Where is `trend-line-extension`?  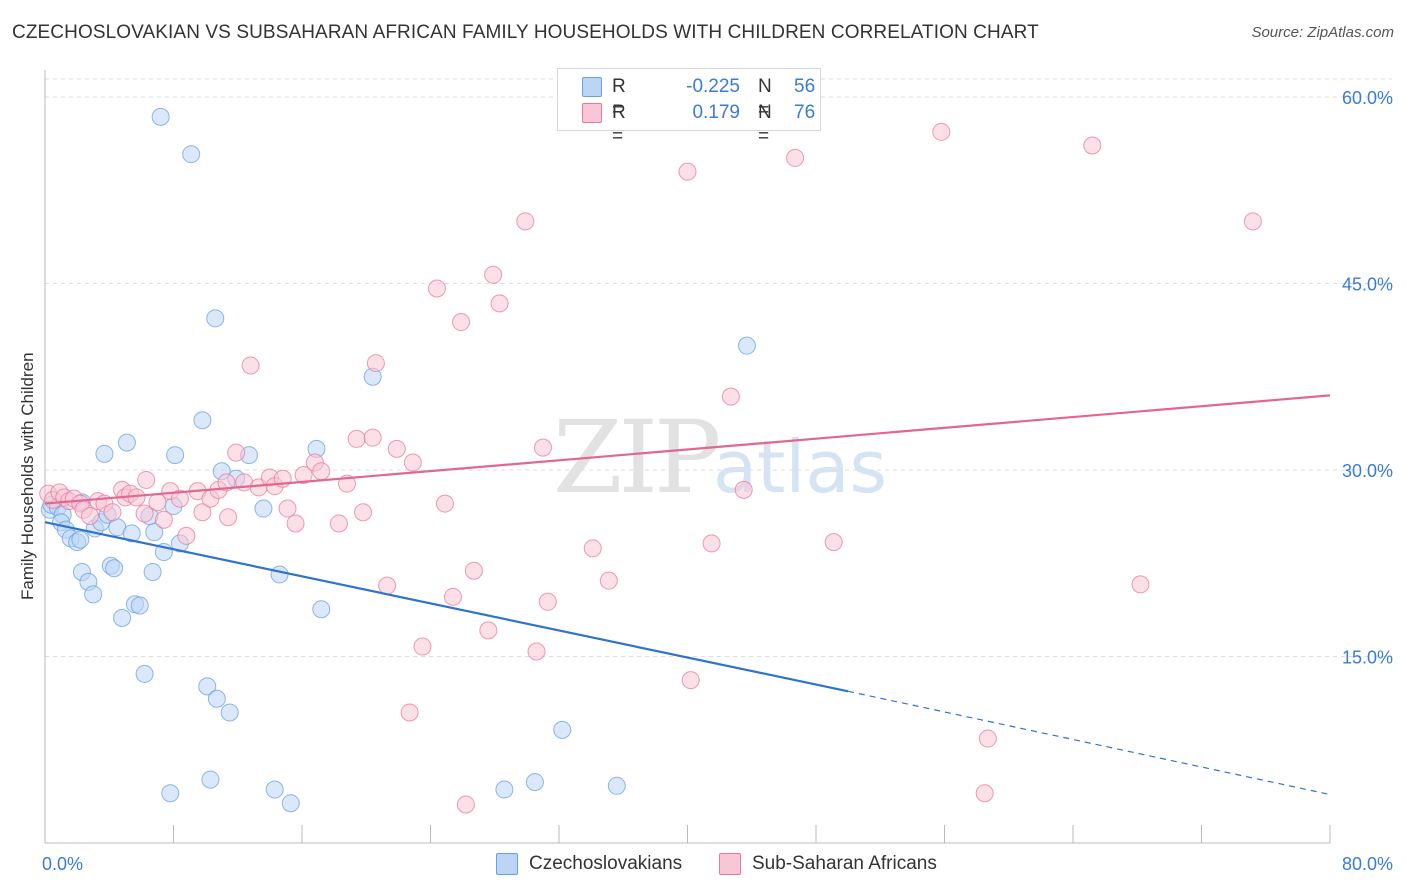
trend-line-extension is located at coordinates (1089, 743).